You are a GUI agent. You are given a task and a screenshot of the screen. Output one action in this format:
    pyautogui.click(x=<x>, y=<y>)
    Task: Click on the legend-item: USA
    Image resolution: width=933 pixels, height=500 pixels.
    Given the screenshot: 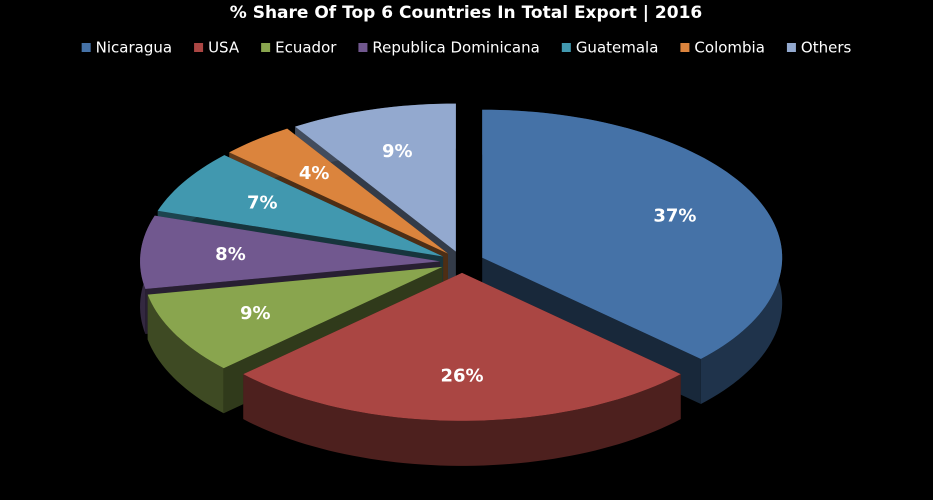 What is the action you would take?
    pyautogui.click(x=217, y=48)
    